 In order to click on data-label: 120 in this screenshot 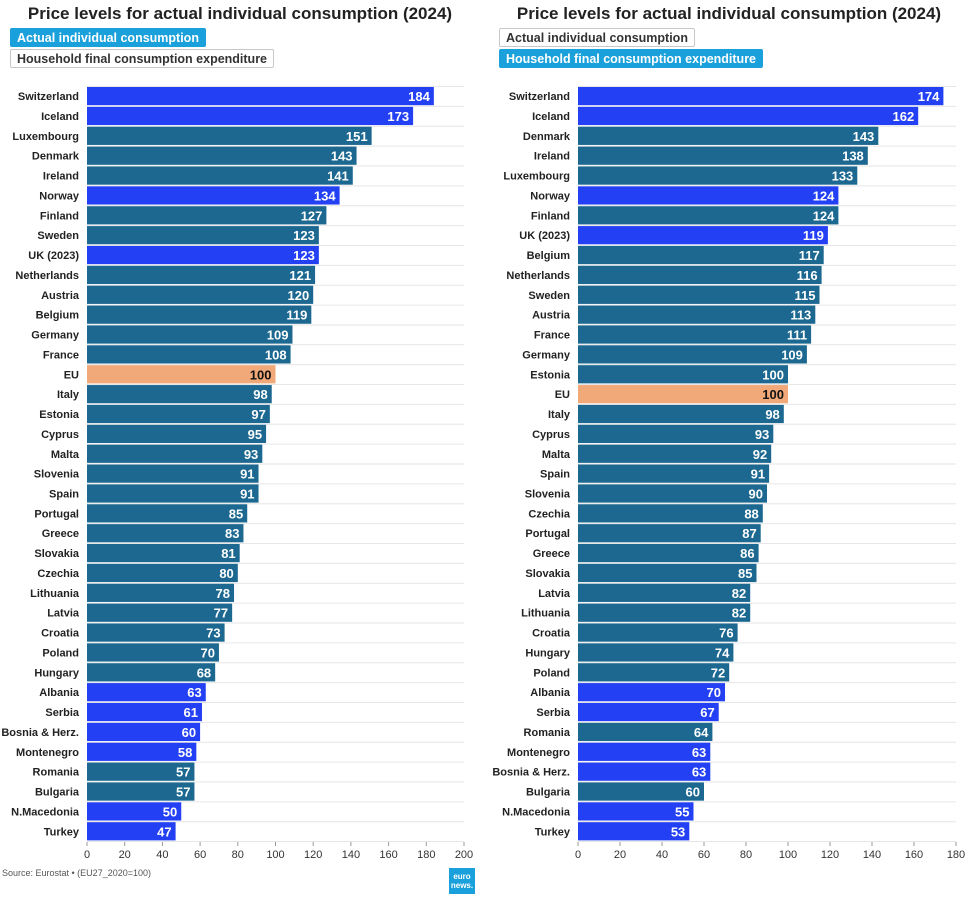, I will do `click(298, 295)`.